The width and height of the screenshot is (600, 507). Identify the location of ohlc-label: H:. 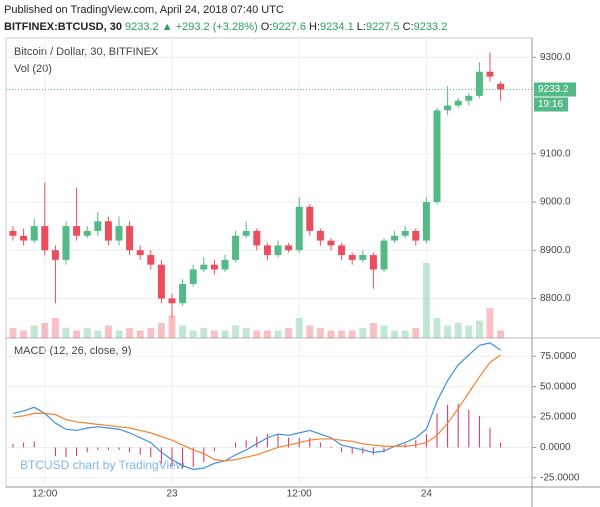
(315, 27).